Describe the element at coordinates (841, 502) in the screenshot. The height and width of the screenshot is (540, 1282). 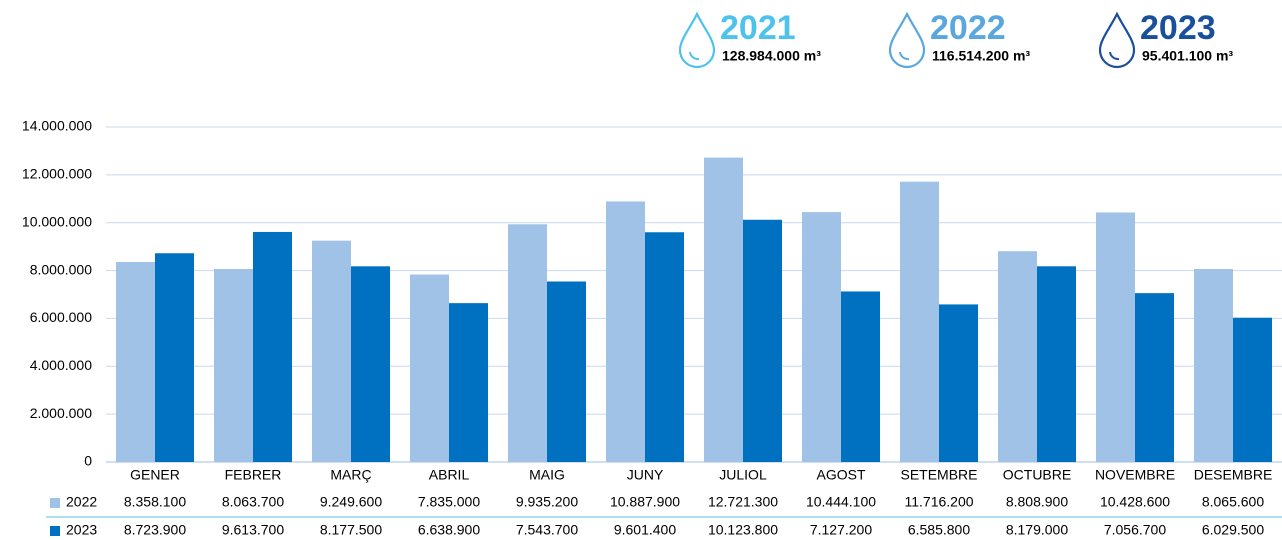
I see `table-value: 10.444.100` at that location.